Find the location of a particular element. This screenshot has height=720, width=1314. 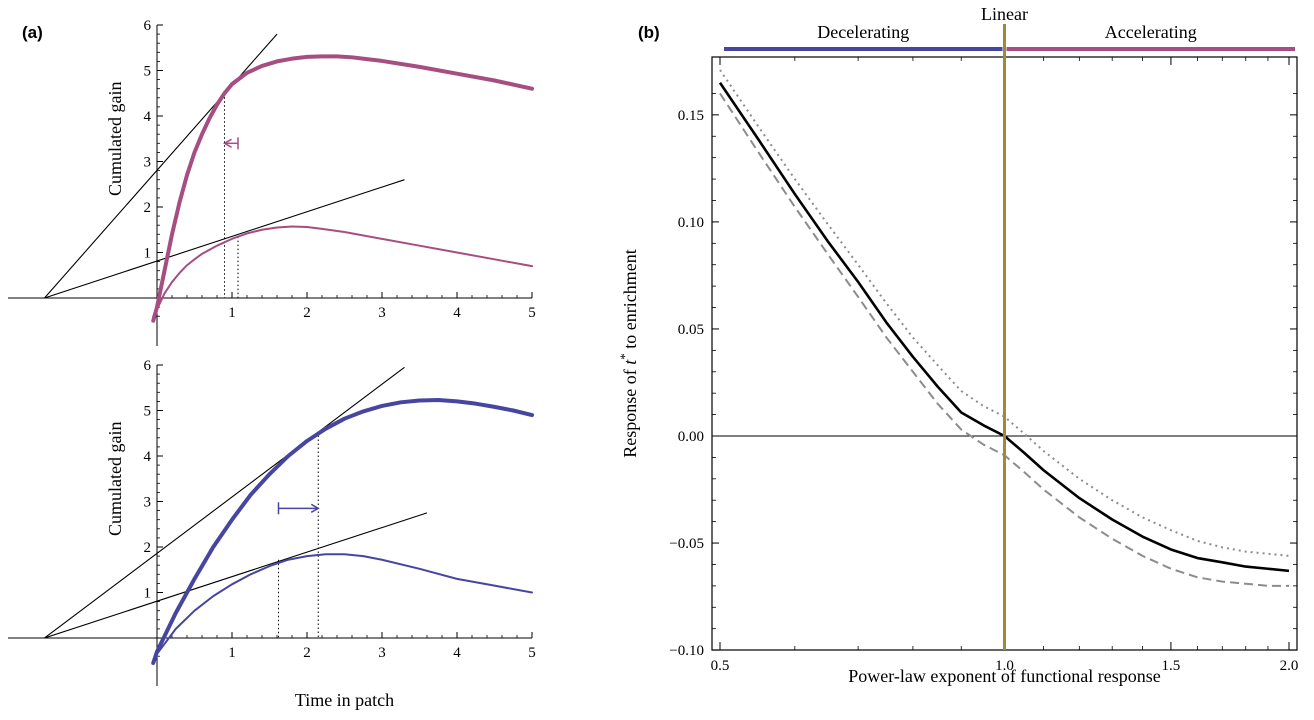

region-label-decelerating: Decelerating is located at coordinates (863, 32).